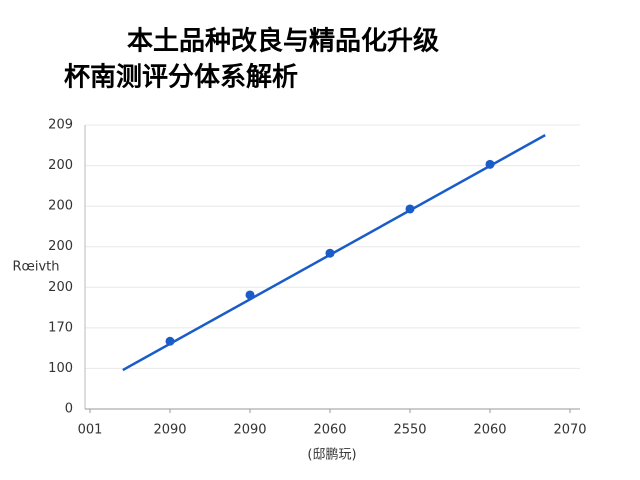 The width and height of the screenshot is (640, 480). Describe the element at coordinates (60, 327) in the screenshot. I see `y-tick-label: 170` at that location.